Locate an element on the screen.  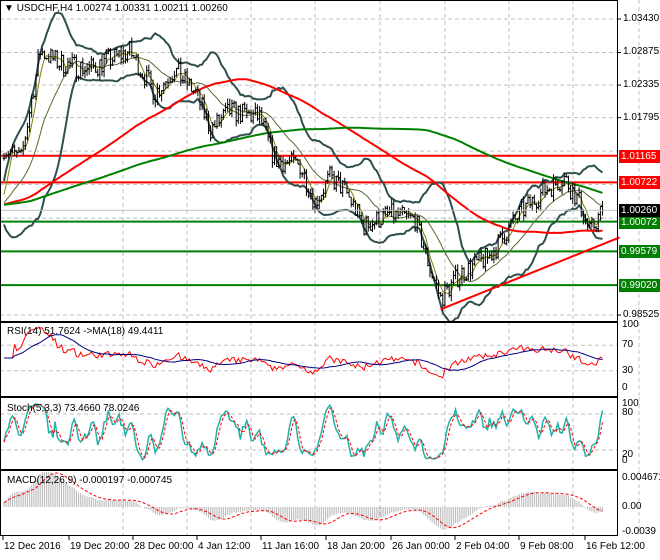
stoch-signal-line is located at coordinates (303, 432).